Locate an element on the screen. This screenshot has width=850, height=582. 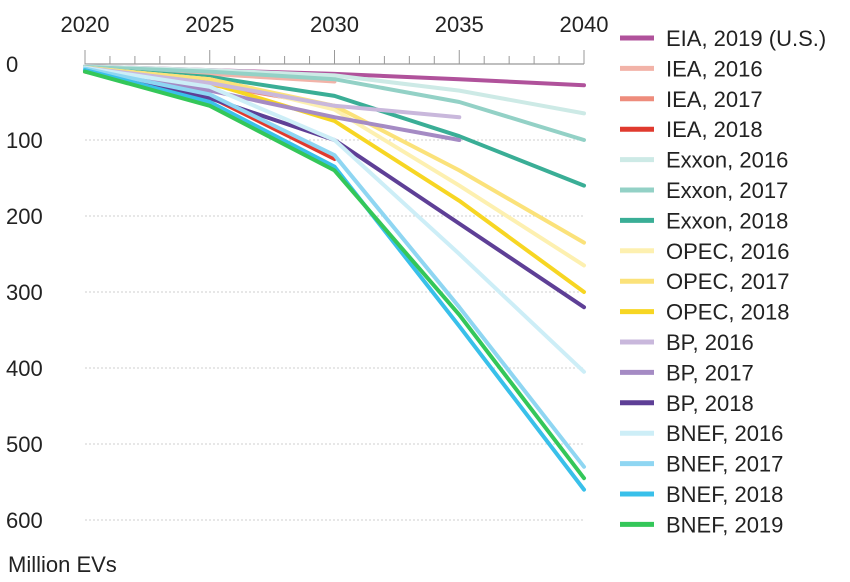
legend-label: OPEC, 2018 is located at coordinates (728, 312).